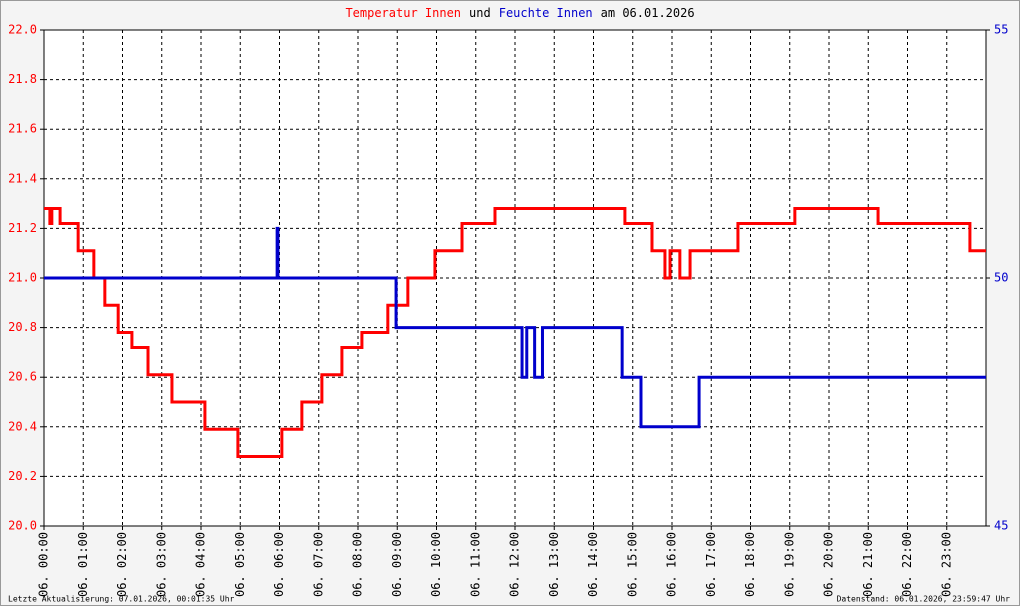 The image size is (1020, 606). I want to click on title-part: Temperatur Innen, so click(403, 13).